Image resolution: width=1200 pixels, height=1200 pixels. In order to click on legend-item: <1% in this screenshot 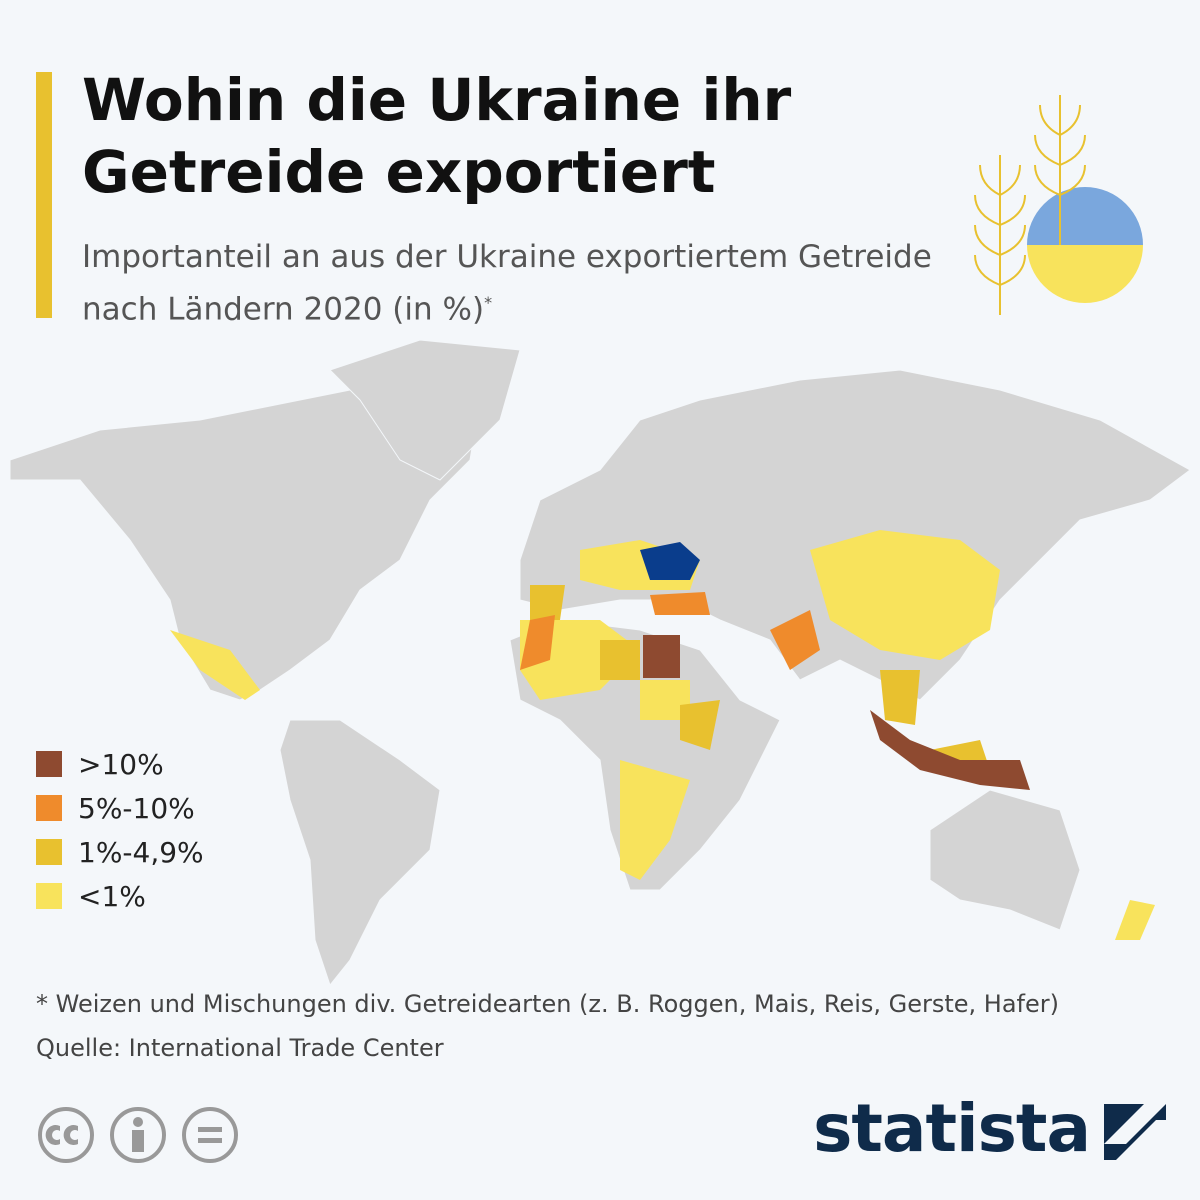, I will do `click(120, 896)`.